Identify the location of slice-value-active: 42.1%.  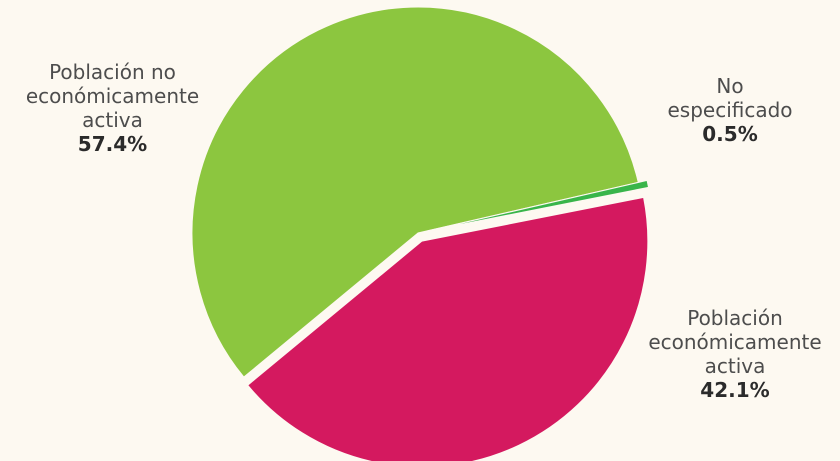
(735, 390).